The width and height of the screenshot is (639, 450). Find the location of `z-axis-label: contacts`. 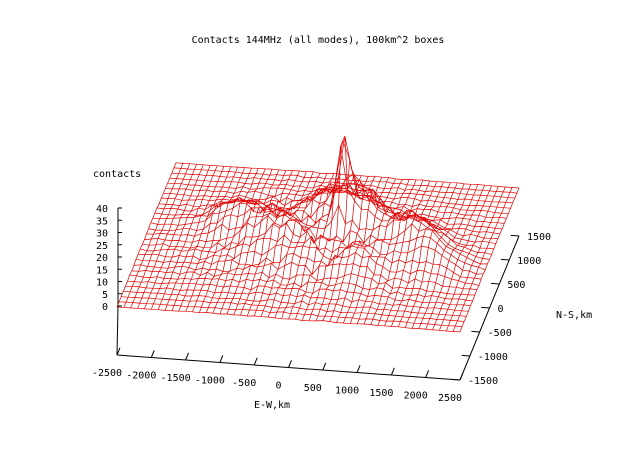

z-axis-label: contacts is located at coordinates (117, 174).